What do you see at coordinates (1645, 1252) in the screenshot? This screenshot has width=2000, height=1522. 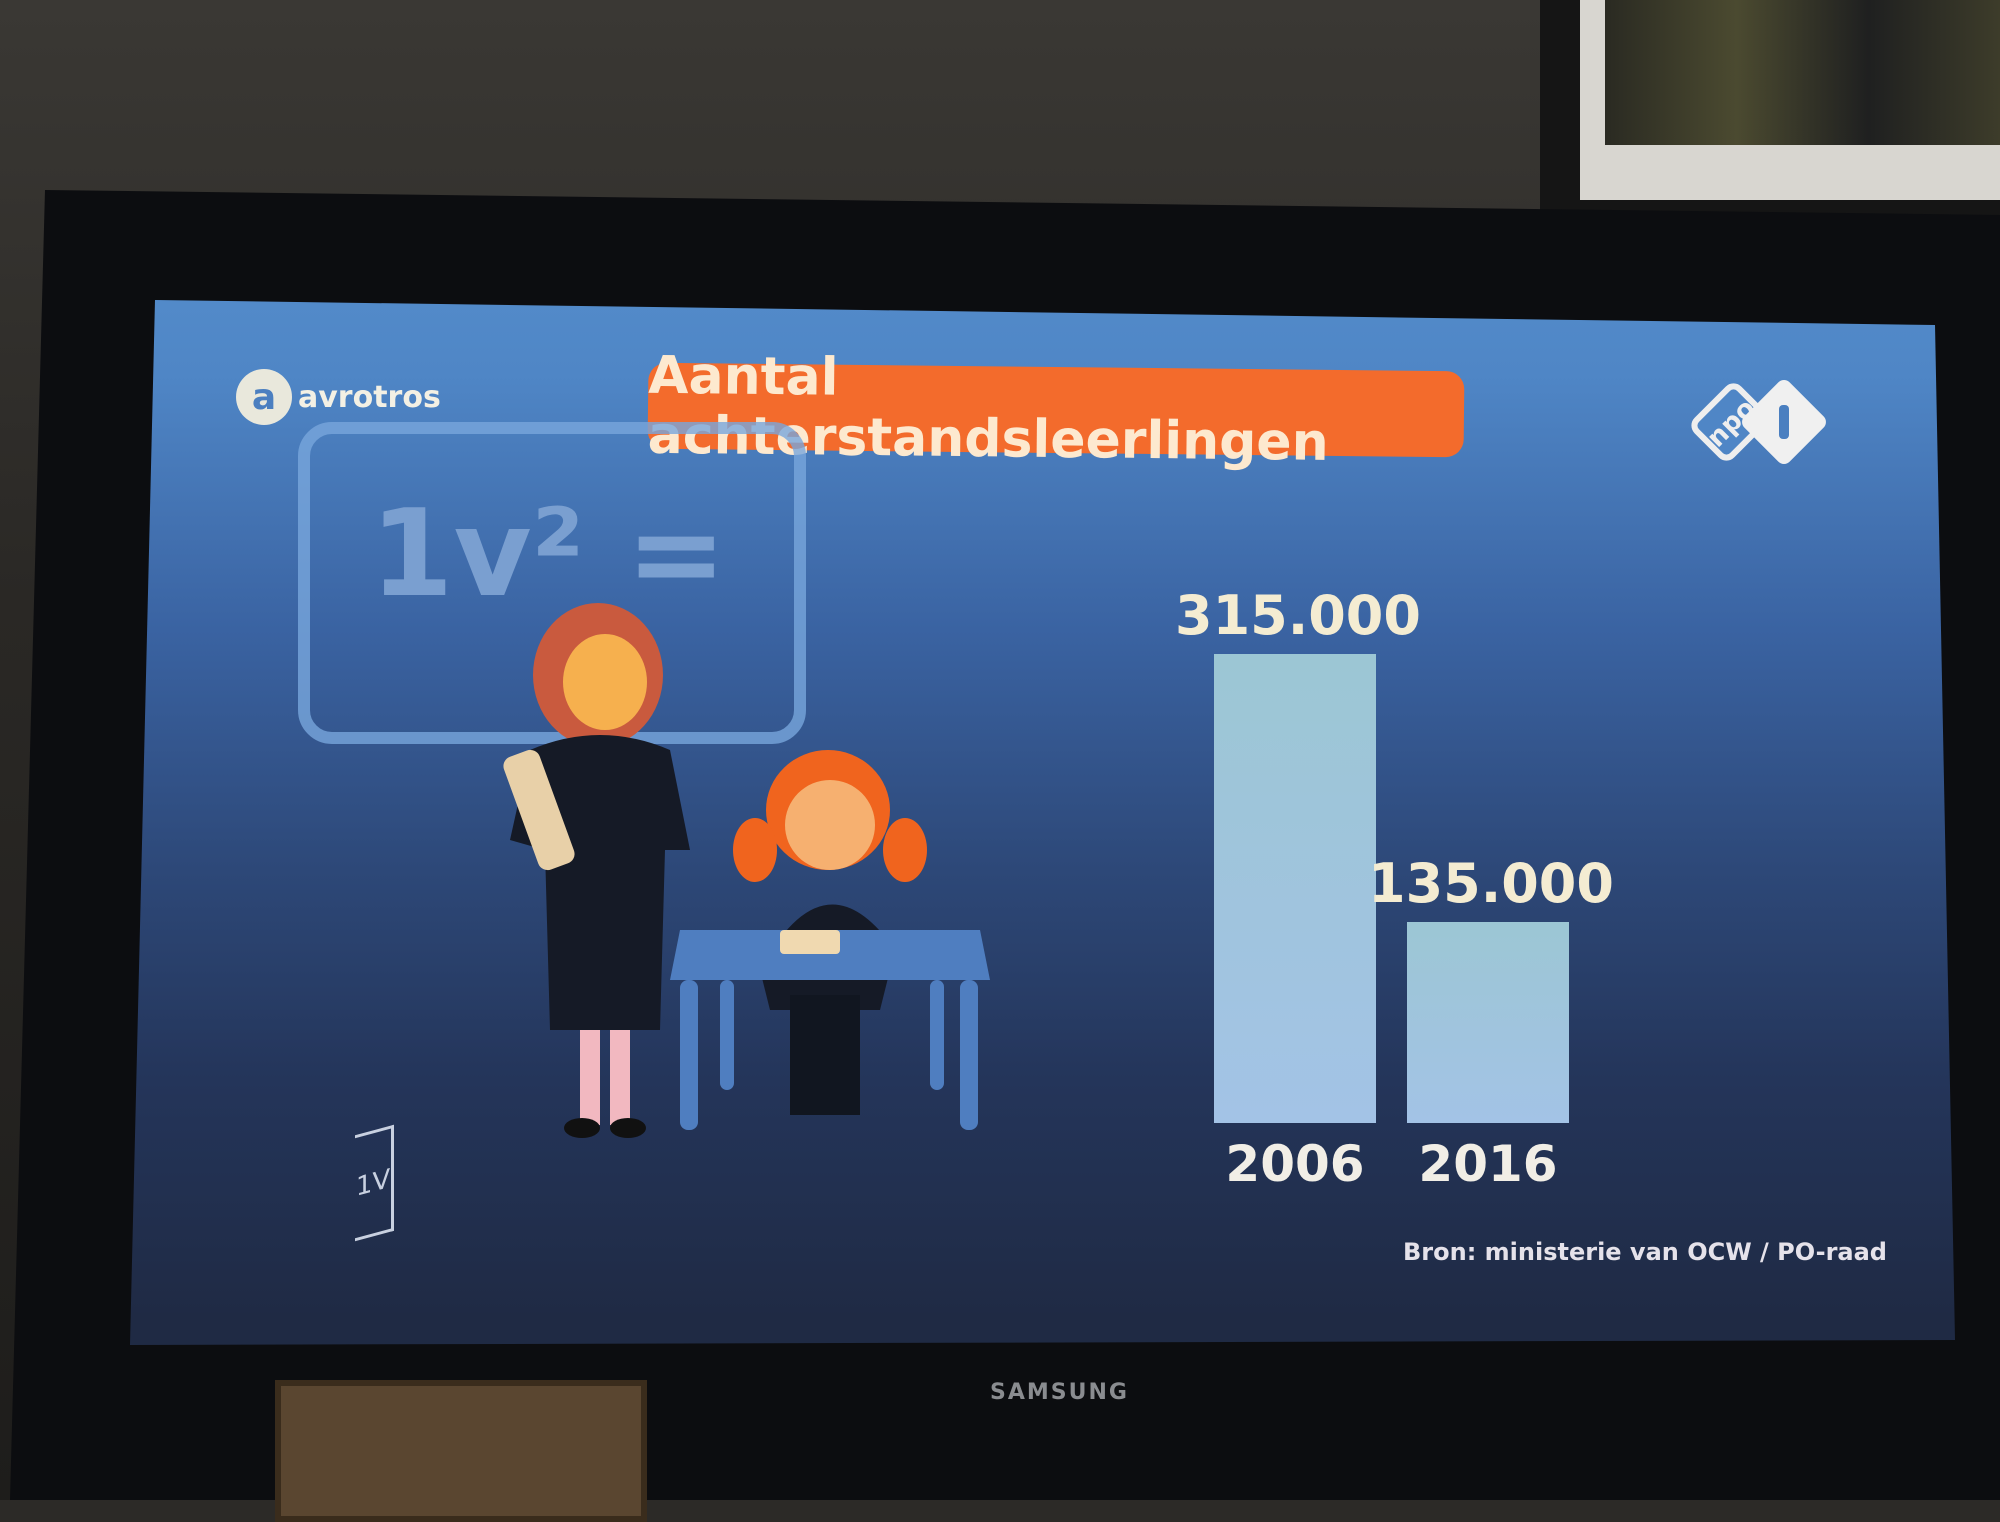 I see `source-note: Bron: ministerie van OCW / PO-raad` at bounding box center [1645, 1252].